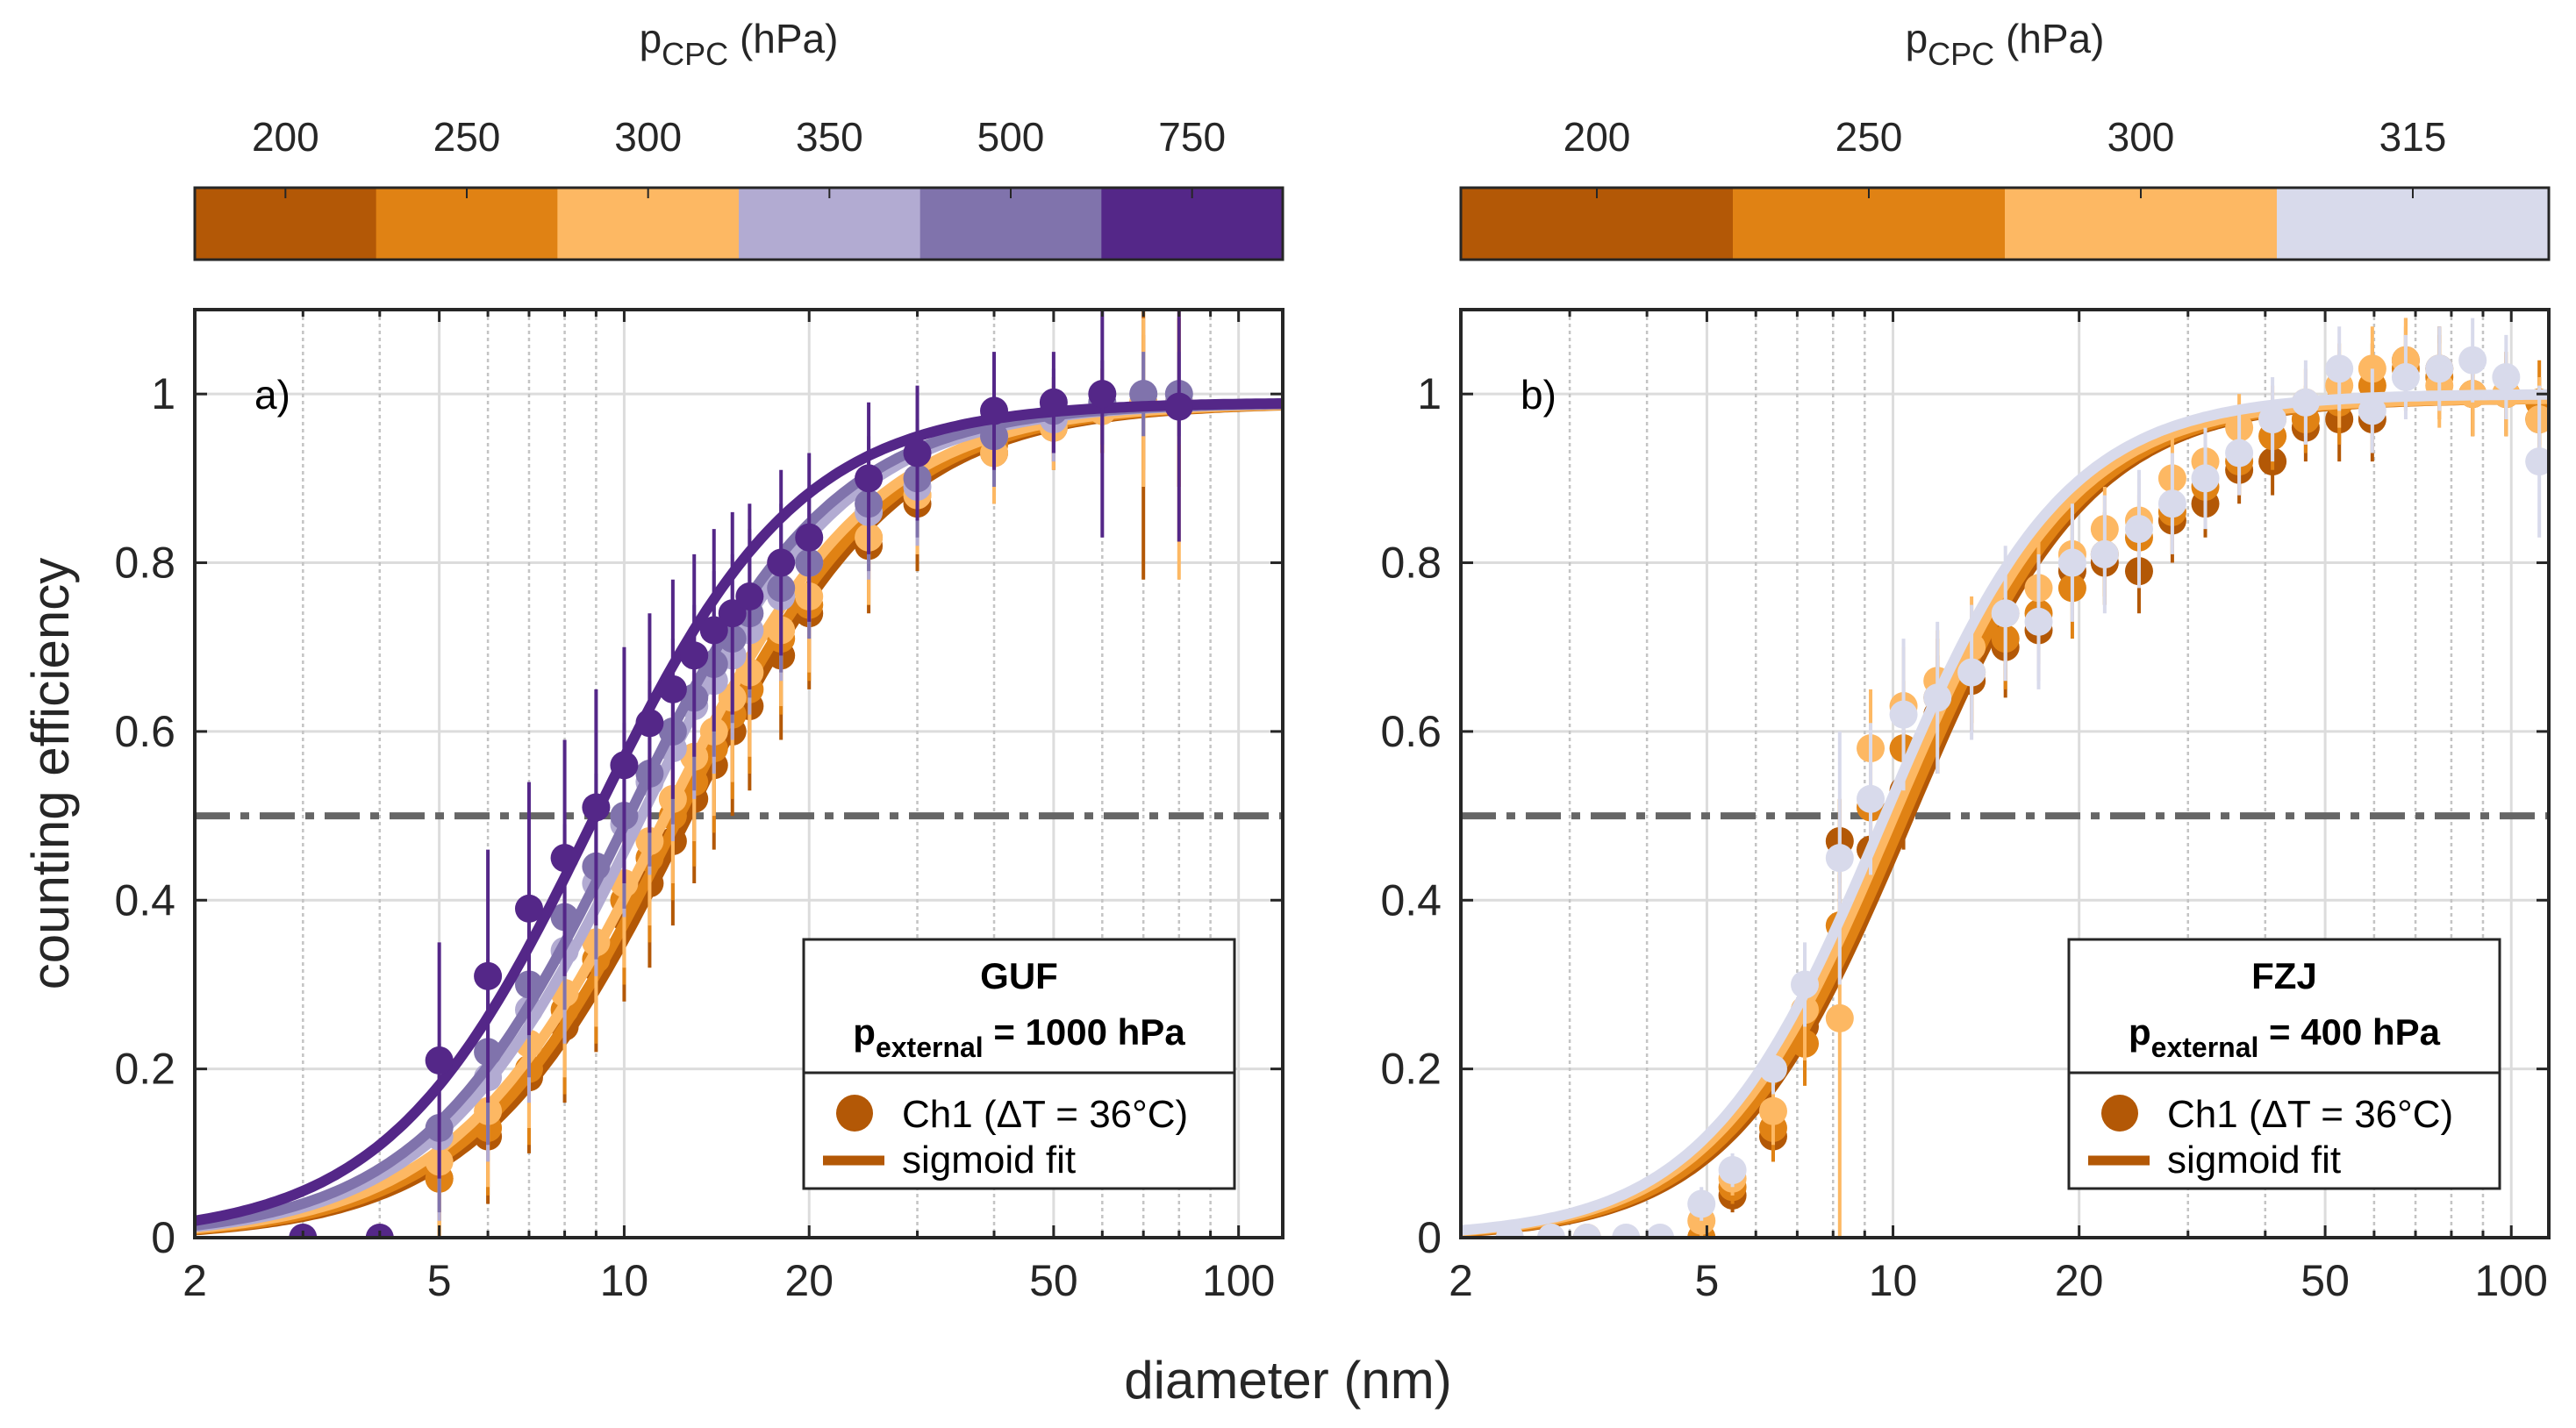 Image resolution: width=2576 pixels, height=1428 pixels. Describe the element at coordinates (1192, 137) in the screenshot. I see `colorbar-label: 750` at that location.